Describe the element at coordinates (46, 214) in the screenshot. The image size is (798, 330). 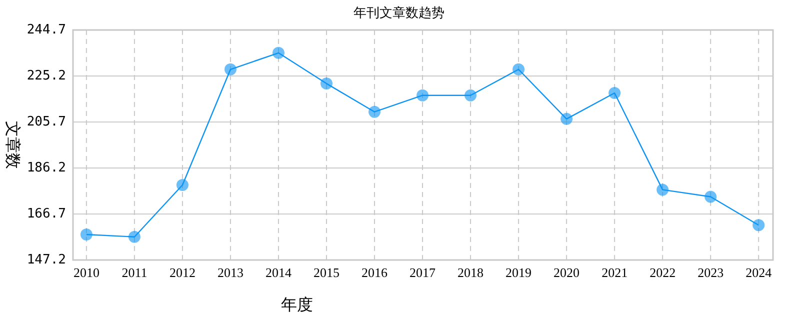
I see `y-tick-label: 166.7` at that location.